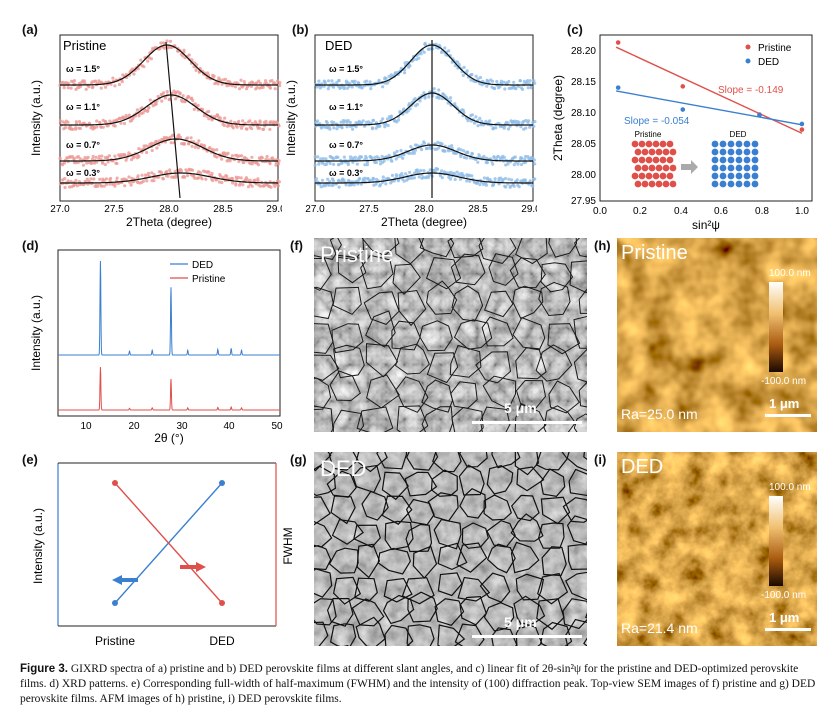 This screenshot has height=726, width=837. What do you see at coordinates (346, 173) in the screenshot?
I see `curve-label: ω = 0.3°` at bounding box center [346, 173].